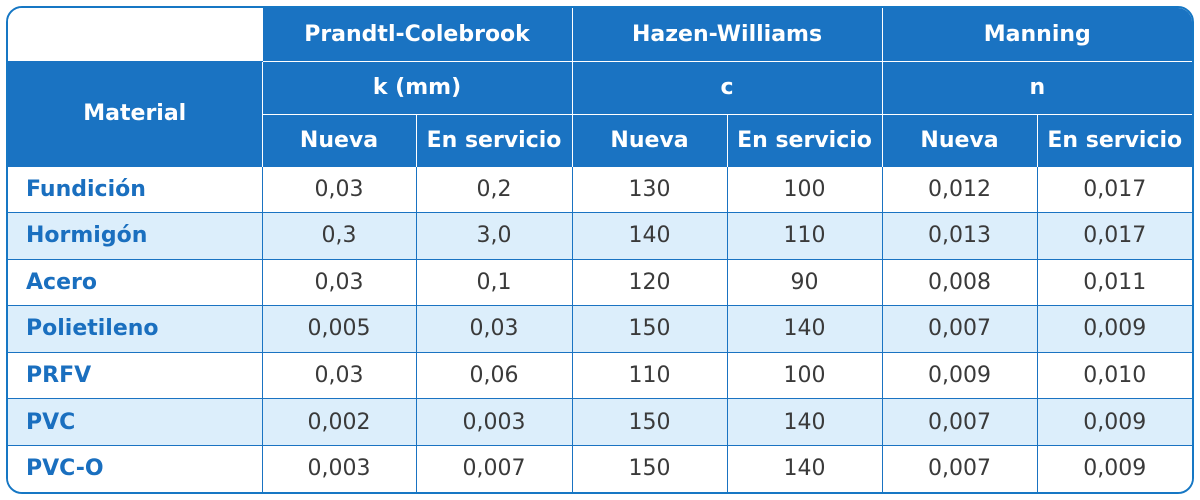  I want to click on table-row: PVC-O 0,003 0,007 150 140 0,007 0,009, so click(600, 468).